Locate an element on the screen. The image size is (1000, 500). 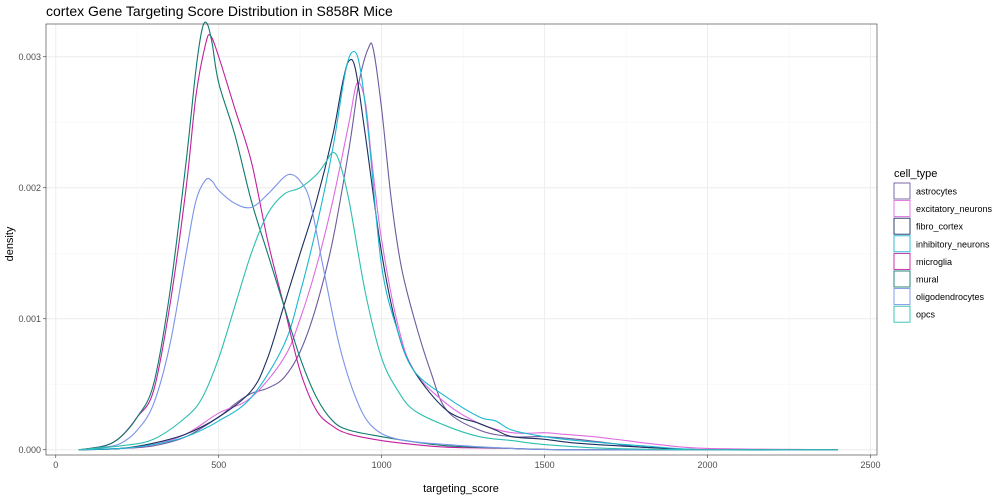
legend-label: inhibitory_neurons is located at coordinates (953, 244).